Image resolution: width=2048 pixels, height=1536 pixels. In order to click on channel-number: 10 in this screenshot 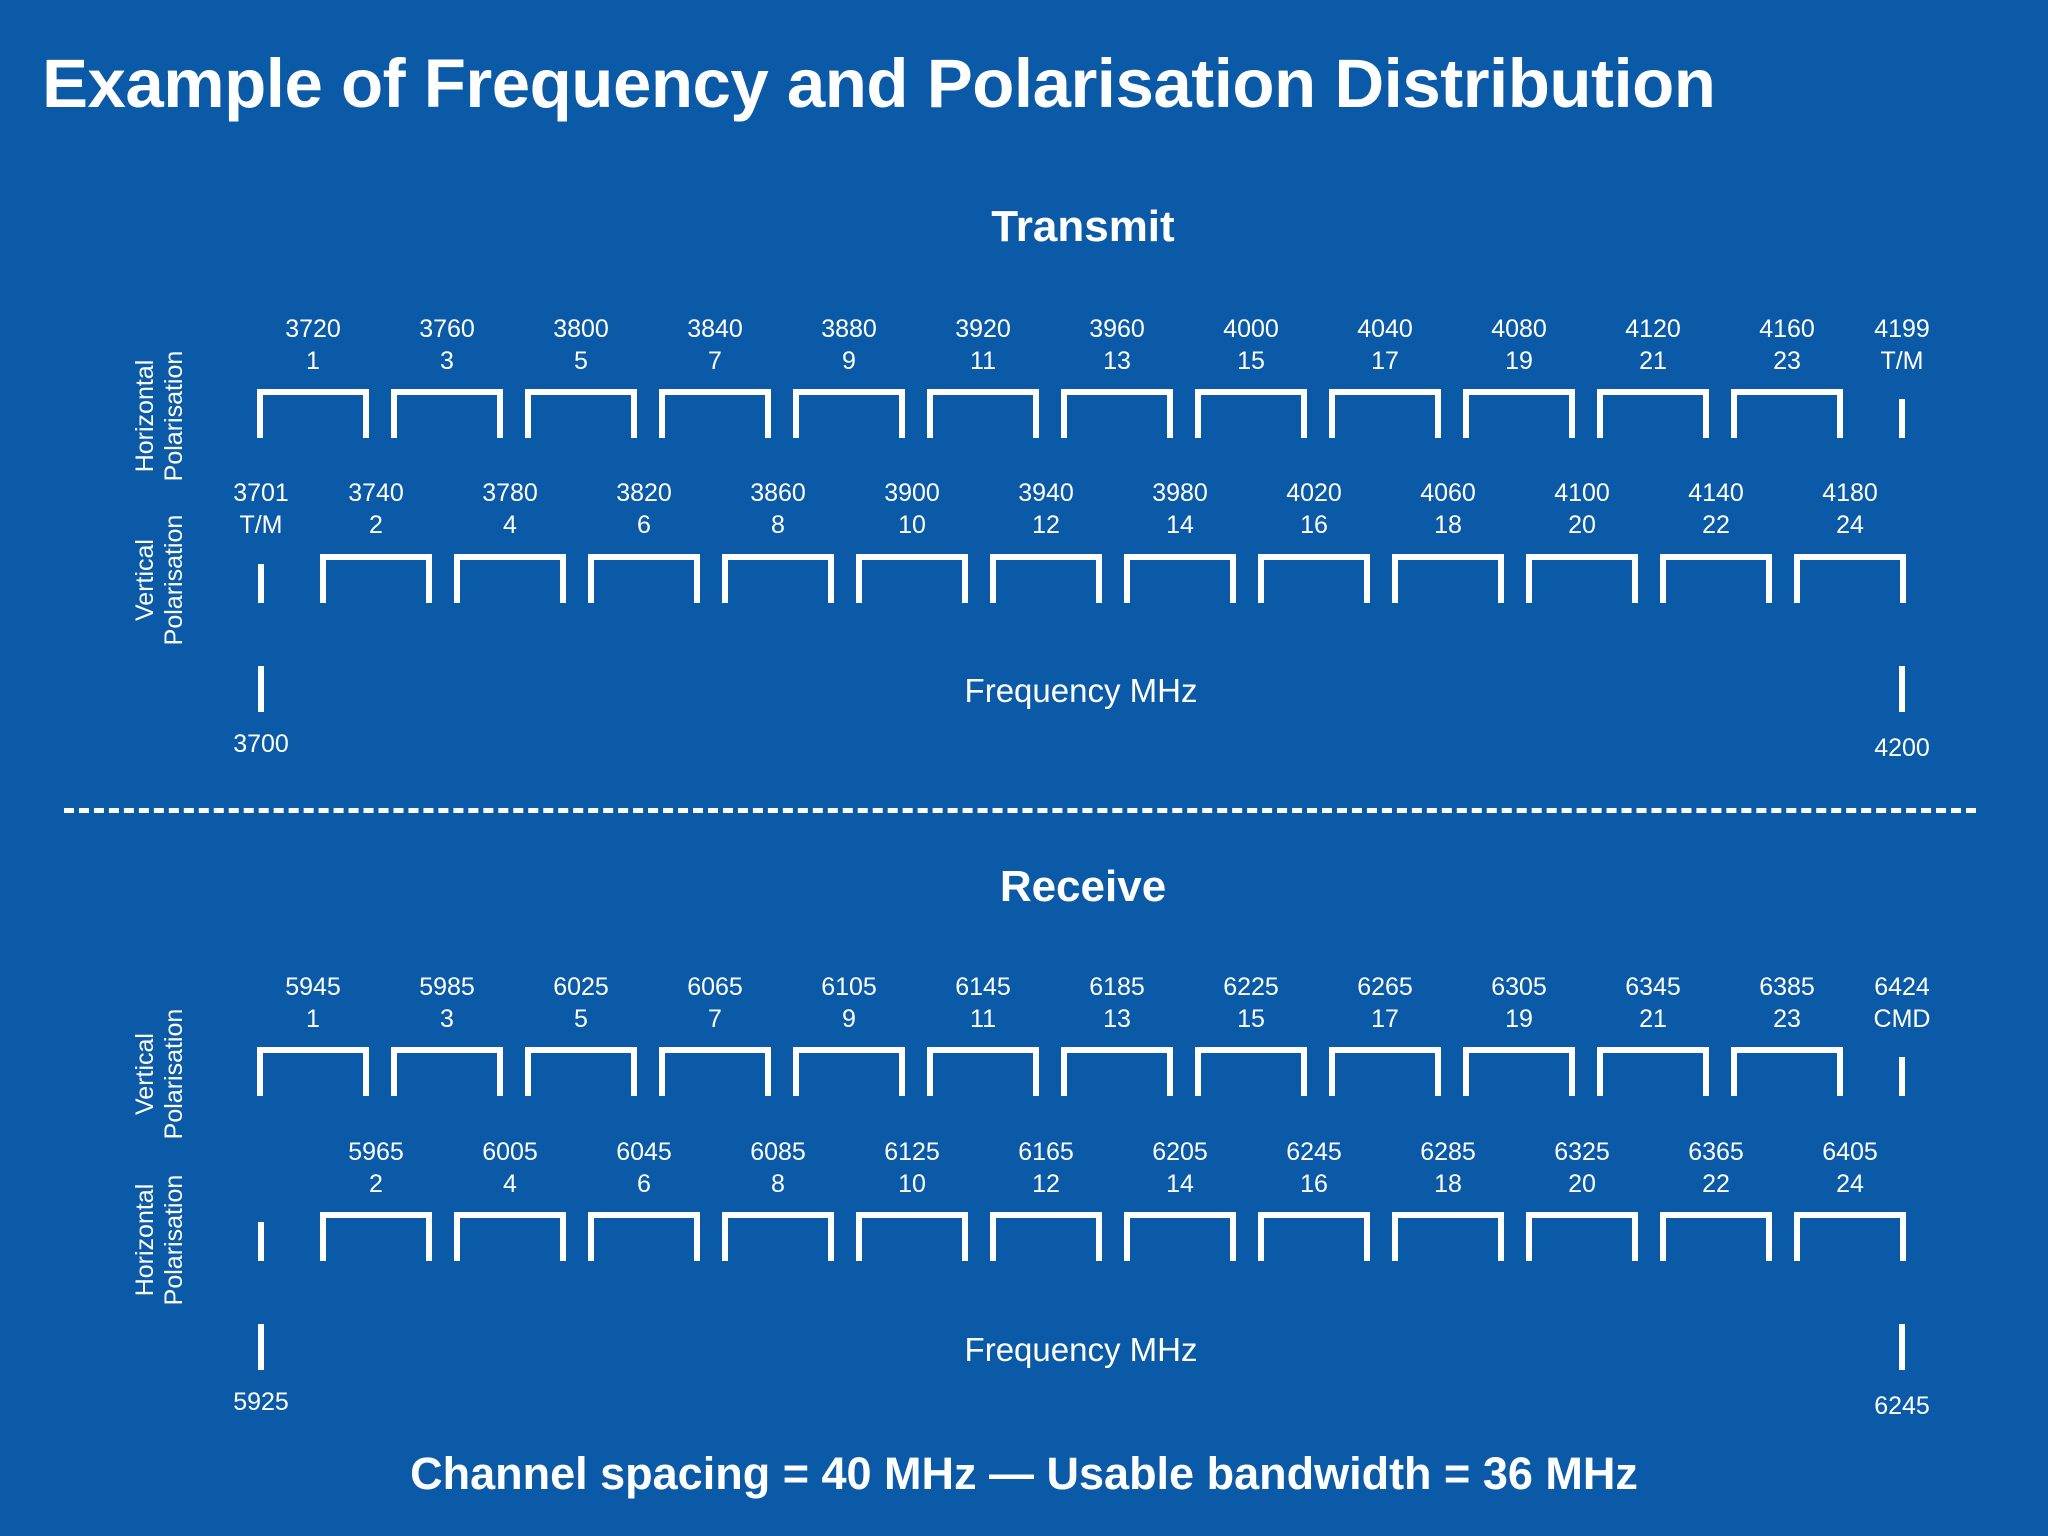, I will do `click(912, 1184)`.